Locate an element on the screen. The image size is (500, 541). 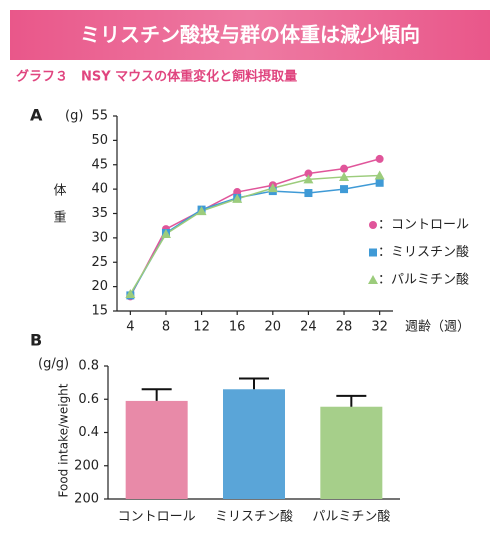
y-tick-label: 50 is located at coordinates (99, 140).